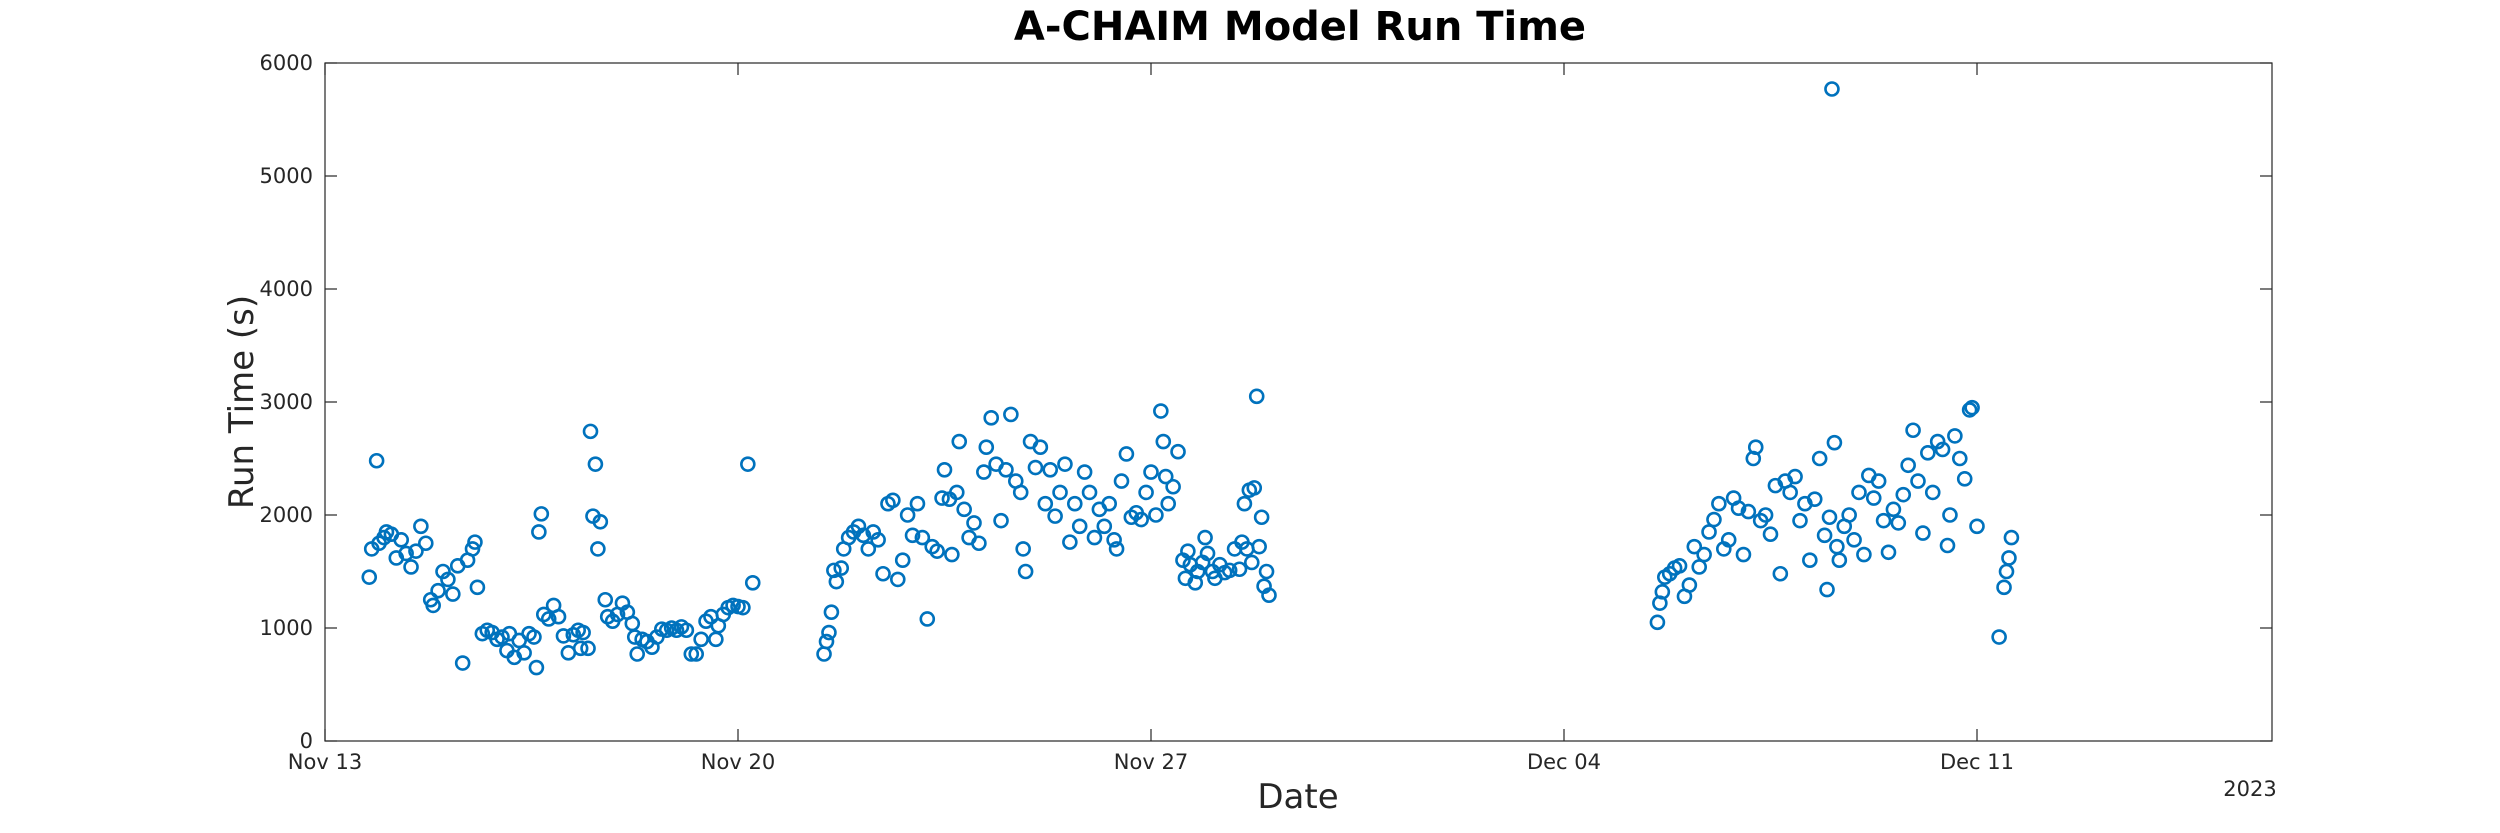 Image resolution: width=2500 pixels, height=833 pixels. I want to click on x-tick-label: Nov 20, so click(738, 762).